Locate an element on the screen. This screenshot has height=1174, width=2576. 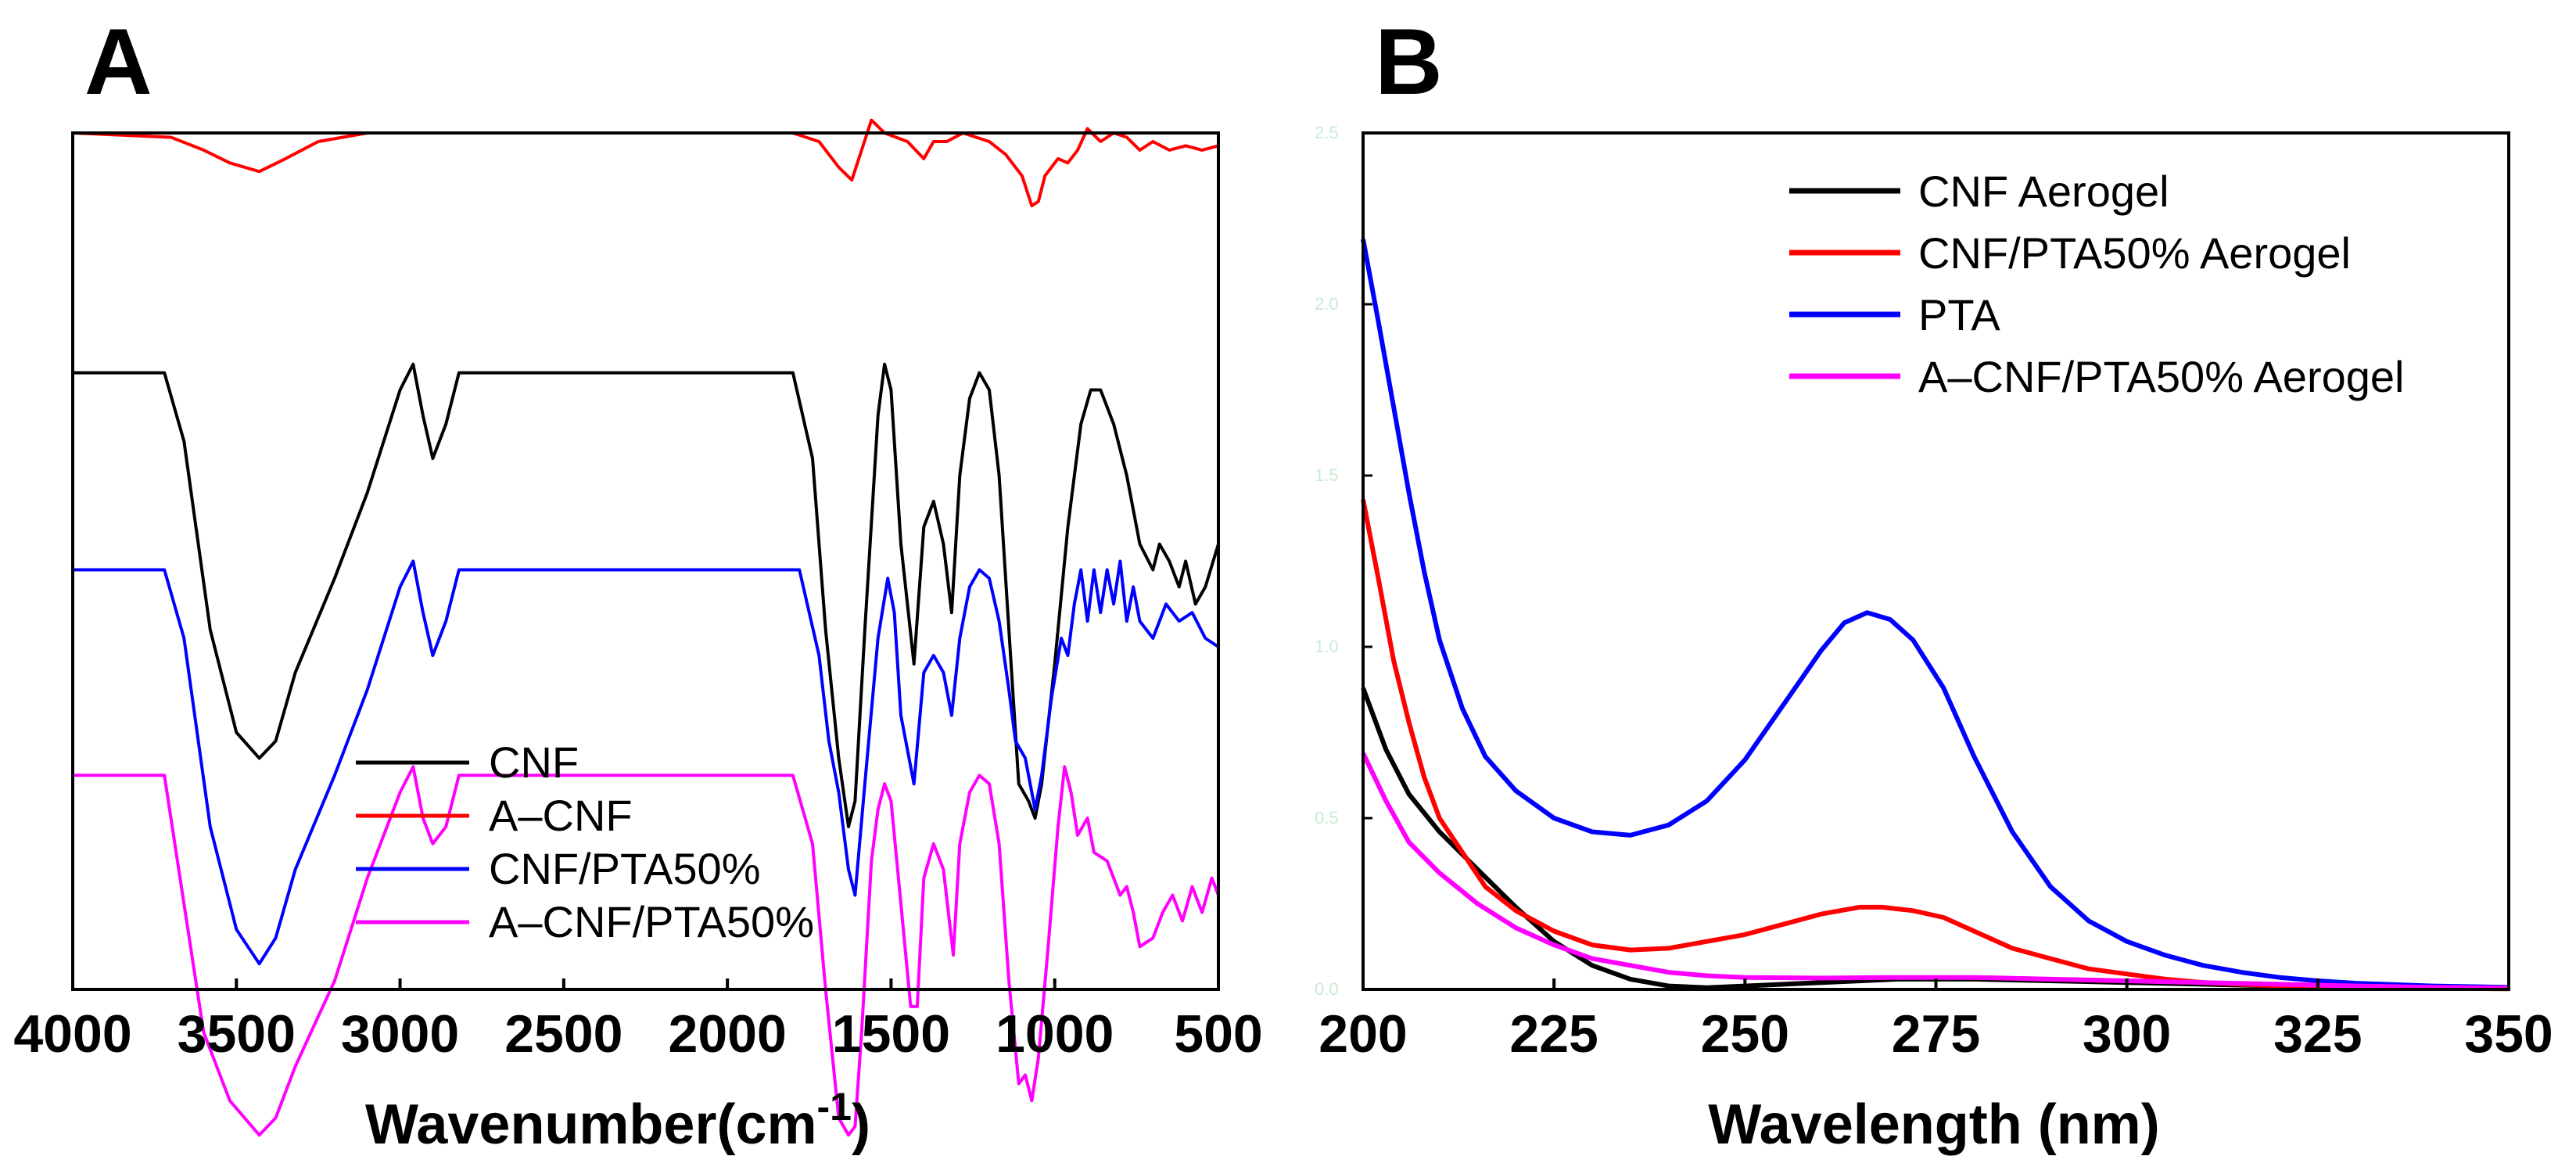
panel-a-x-tick-label: 2500 is located at coordinates (563, 1034).